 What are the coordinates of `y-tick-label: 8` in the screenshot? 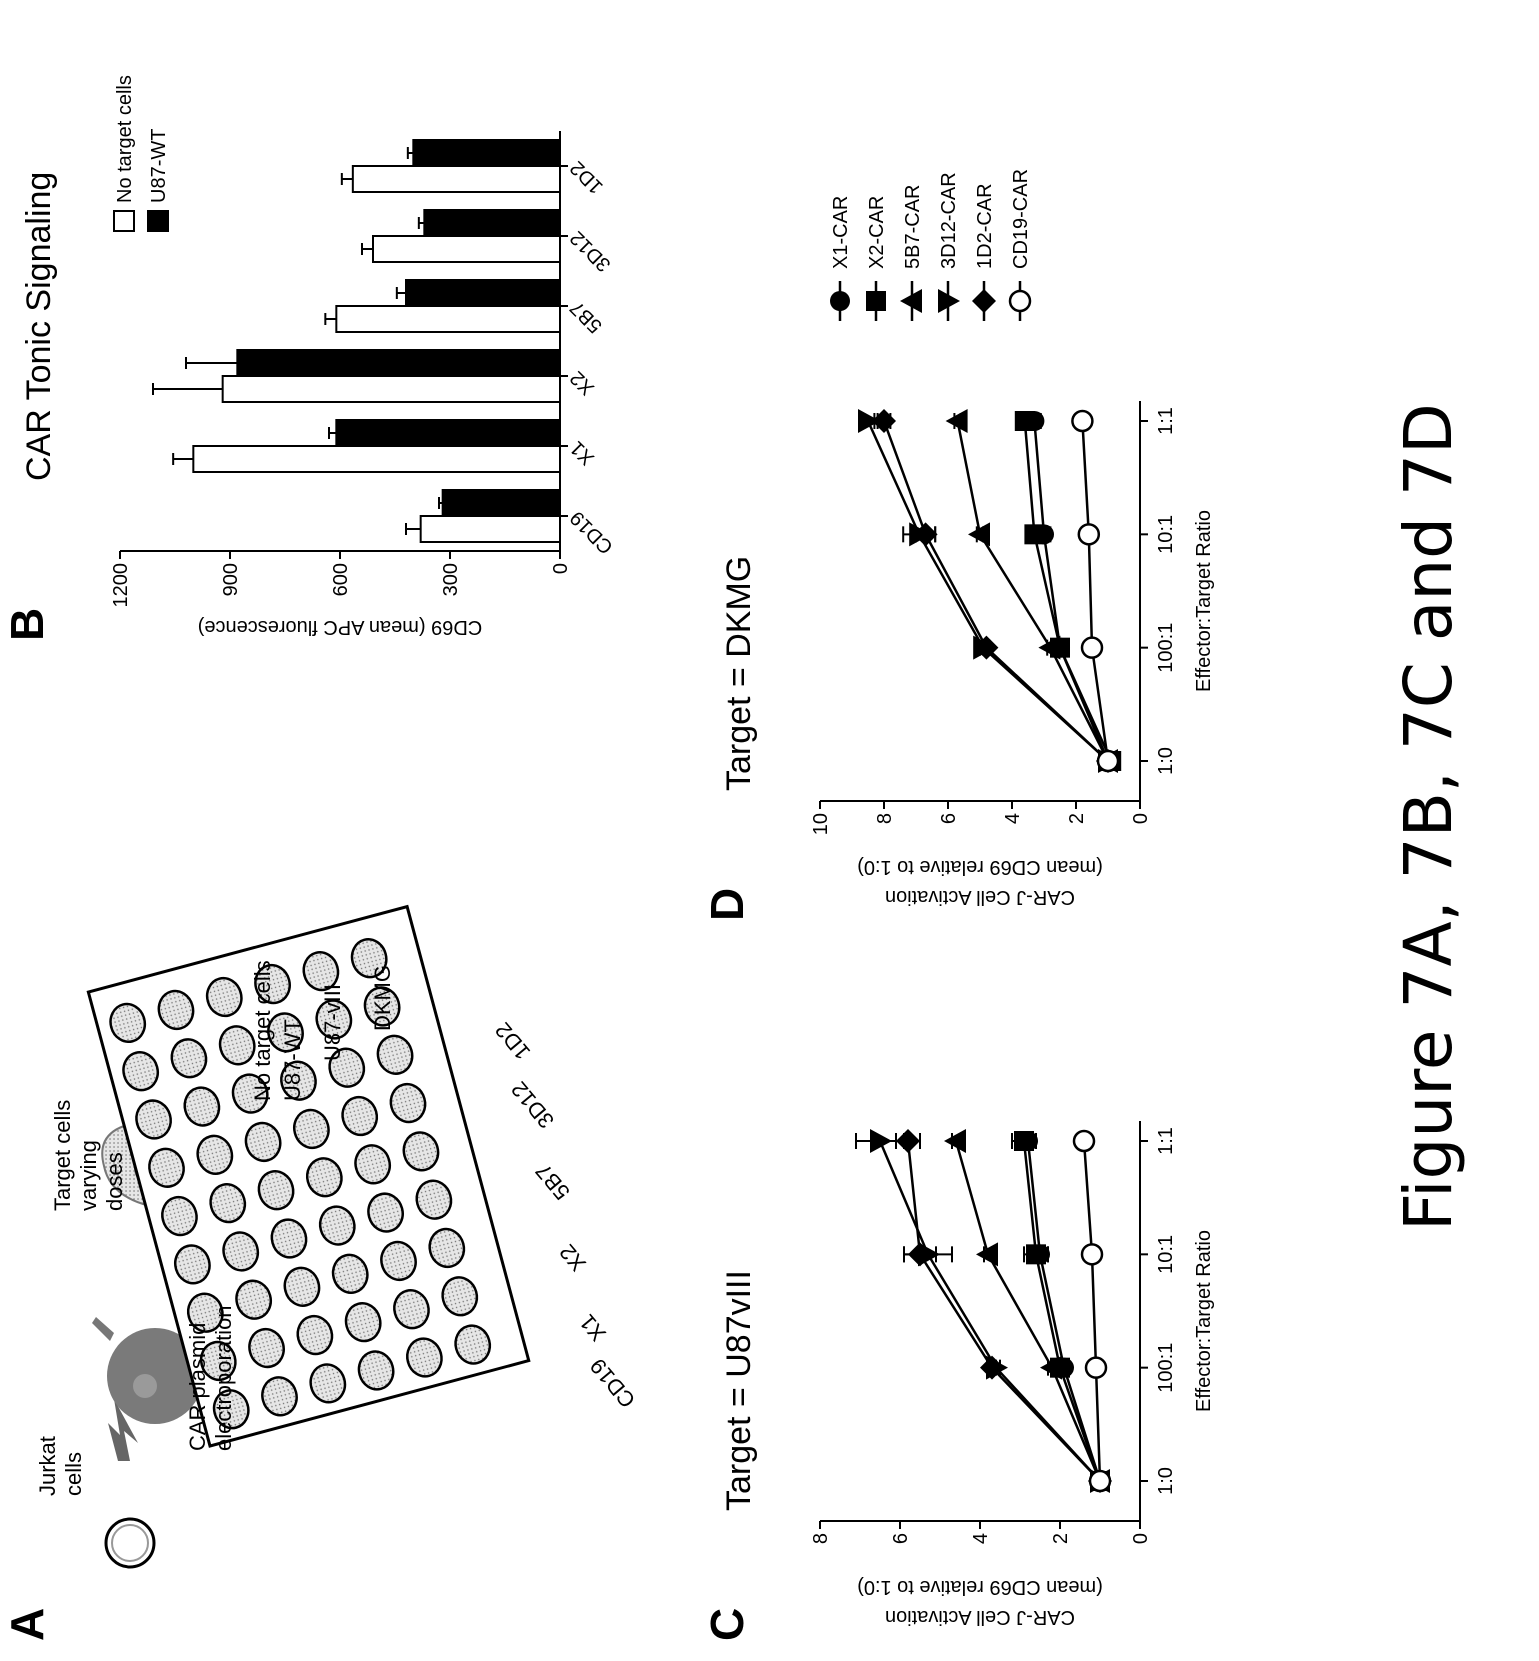 It's located at (821, 1538).